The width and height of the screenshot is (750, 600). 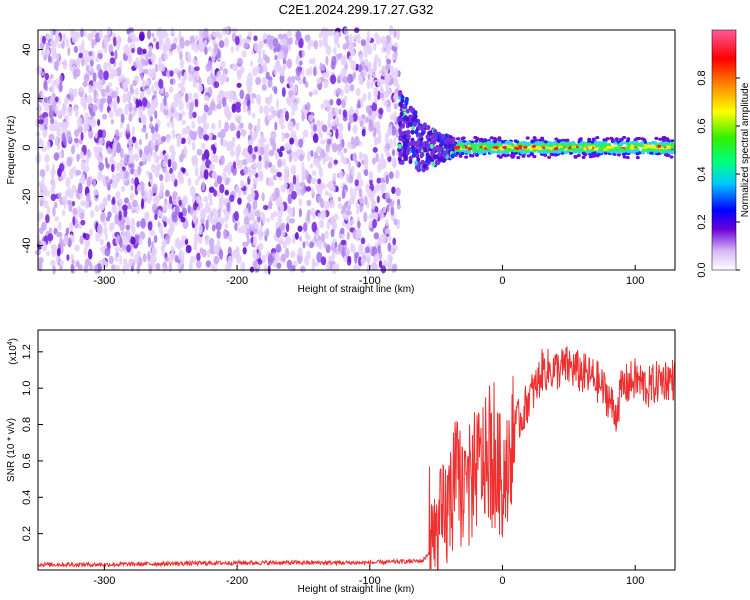 What do you see at coordinates (32, 148) in the screenshot?
I see `spectrogram-y-ticks: -40 -20 0 20 40` at bounding box center [32, 148].